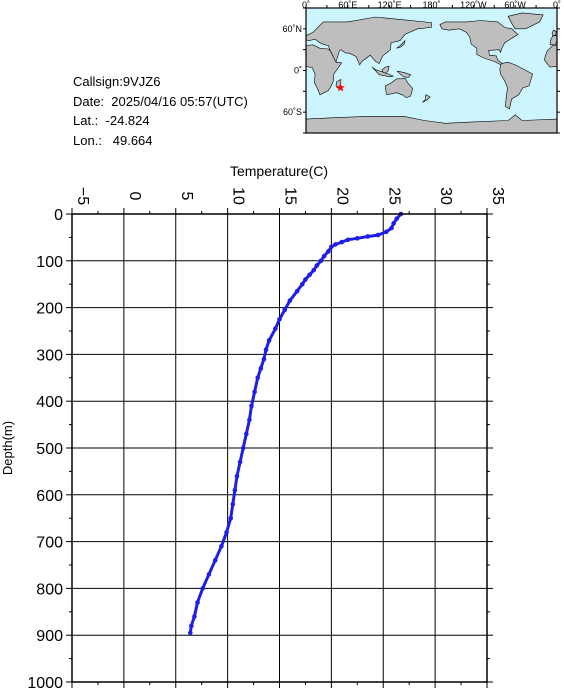  I want to click on x-tick-label: −5, so click(82, 196).